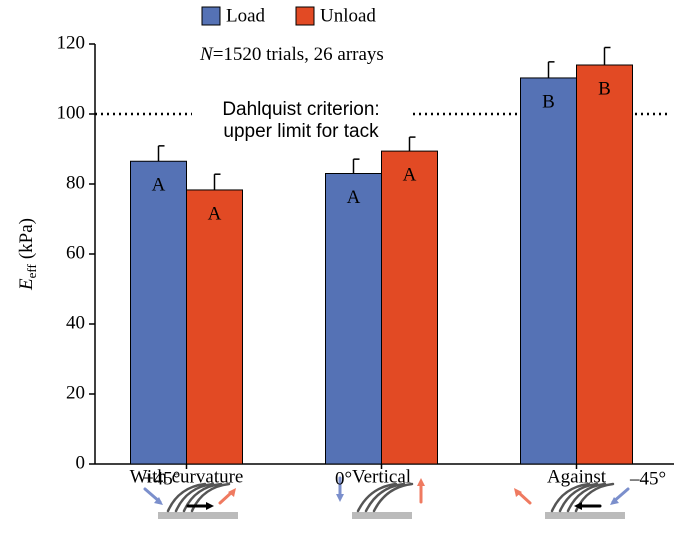 The image size is (678, 548). Describe the element at coordinates (381, 476) in the screenshot. I see `x-tick-label: Vertical` at that location.